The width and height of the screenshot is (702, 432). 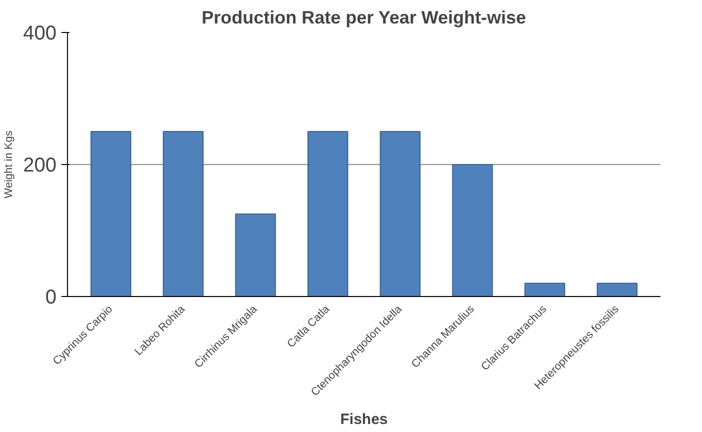 I want to click on y-axis-title: Weight in Kgs, so click(x=9, y=164).